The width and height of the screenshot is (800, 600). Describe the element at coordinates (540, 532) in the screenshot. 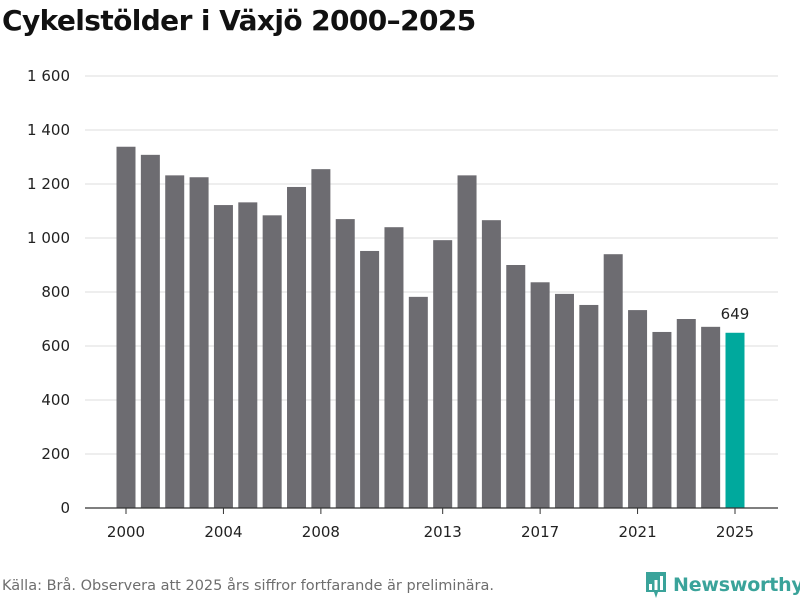

I see `x-tick-label: 2017` at that location.